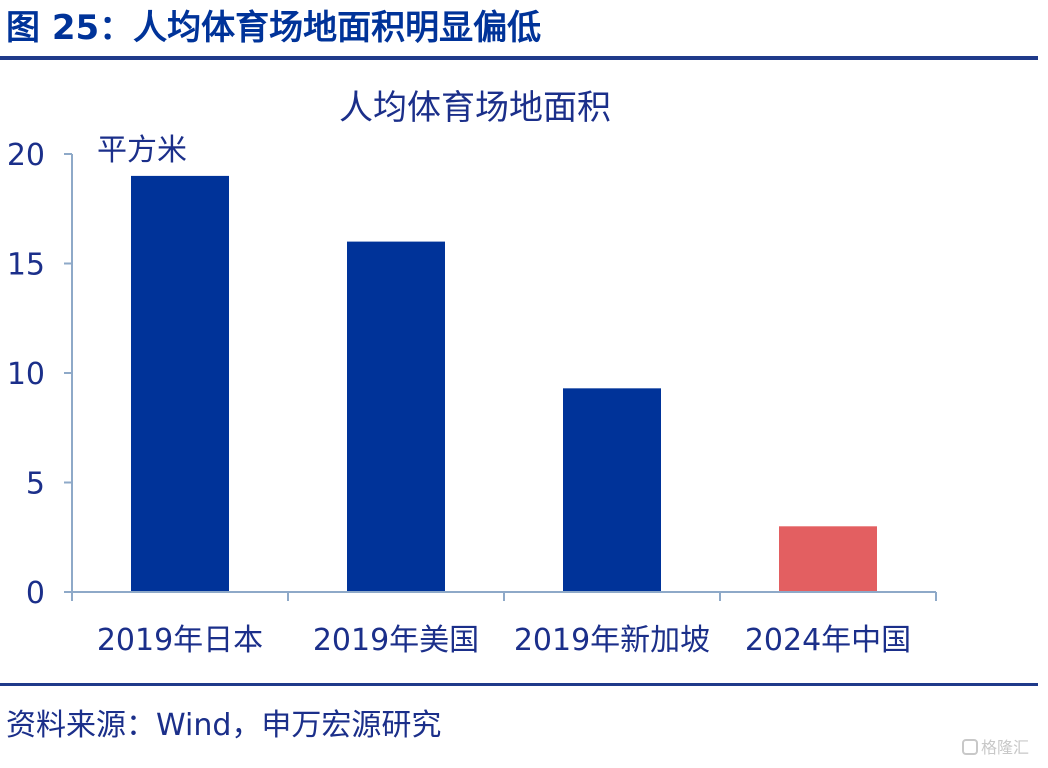 This screenshot has height=768, width=1048. What do you see at coordinates (35, 593) in the screenshot?
I see `y-tick-label: 0` at bounding box center [35, 593].